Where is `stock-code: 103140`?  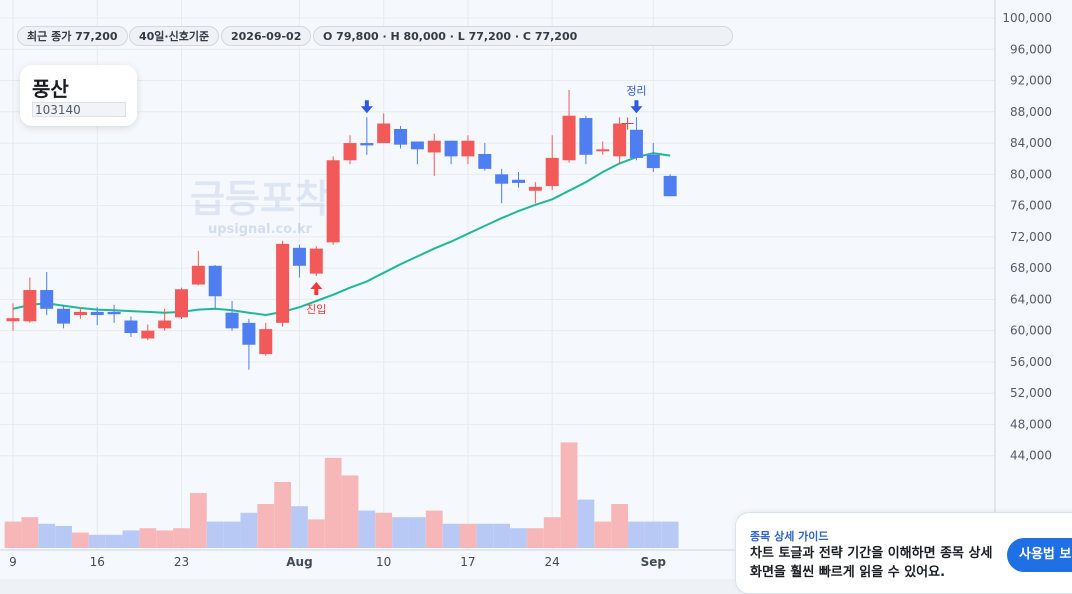
stock-code: 103140 is located at coordinates (79, 109).